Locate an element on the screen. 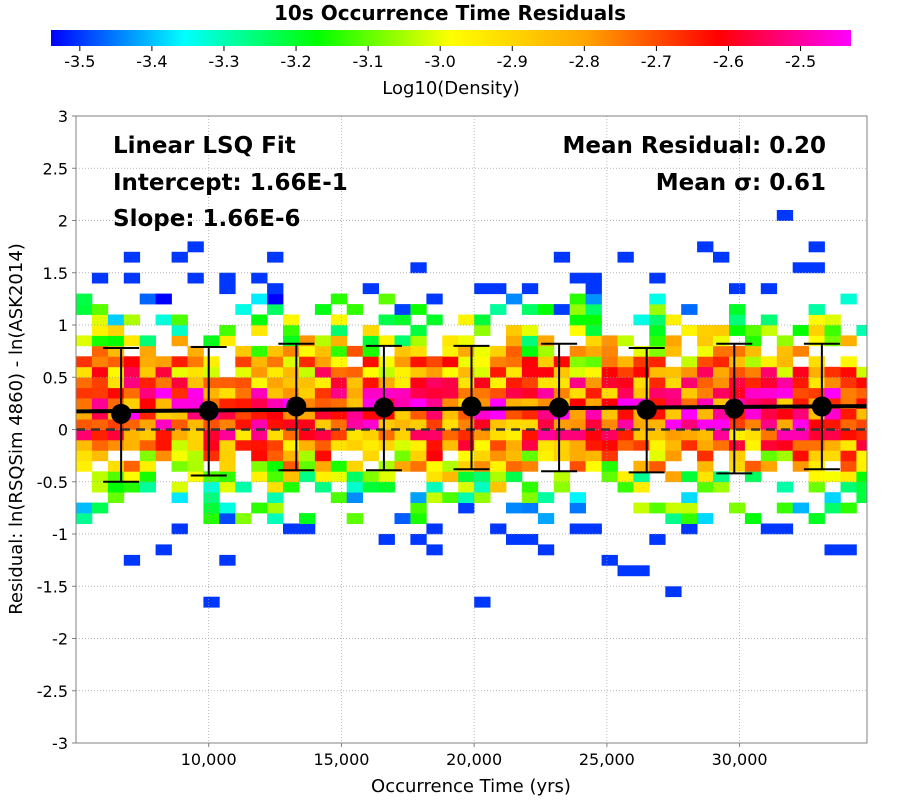 The width and height of the screenshot is (900, 800). y-tick-label: -2 is located at coordinates (60, 639).